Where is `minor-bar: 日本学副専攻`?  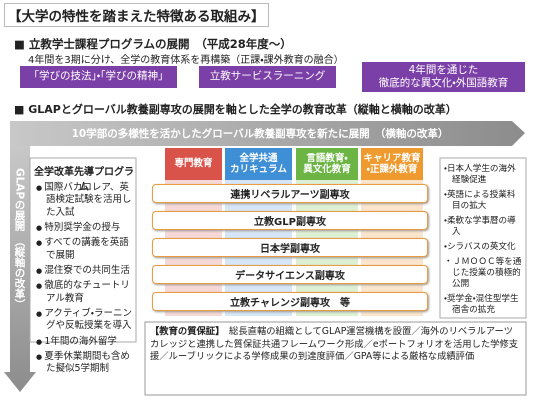 minor-bar: 日本学副専攻 is located at coordinates (290, 247).